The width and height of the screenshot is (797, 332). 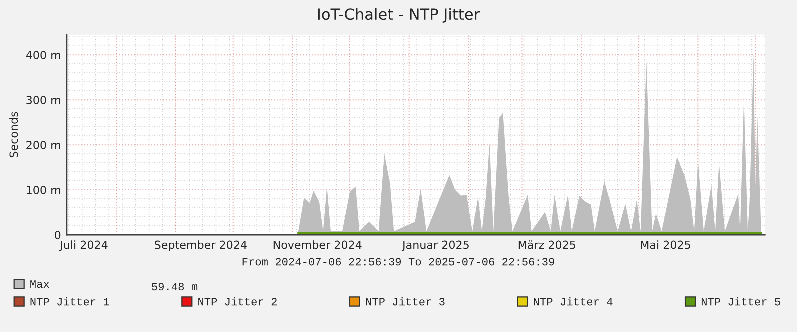 What do you see at coordinates (40, 284) in the screenshot?
I see `legend-label: Max` at bounding box center [40, 284].